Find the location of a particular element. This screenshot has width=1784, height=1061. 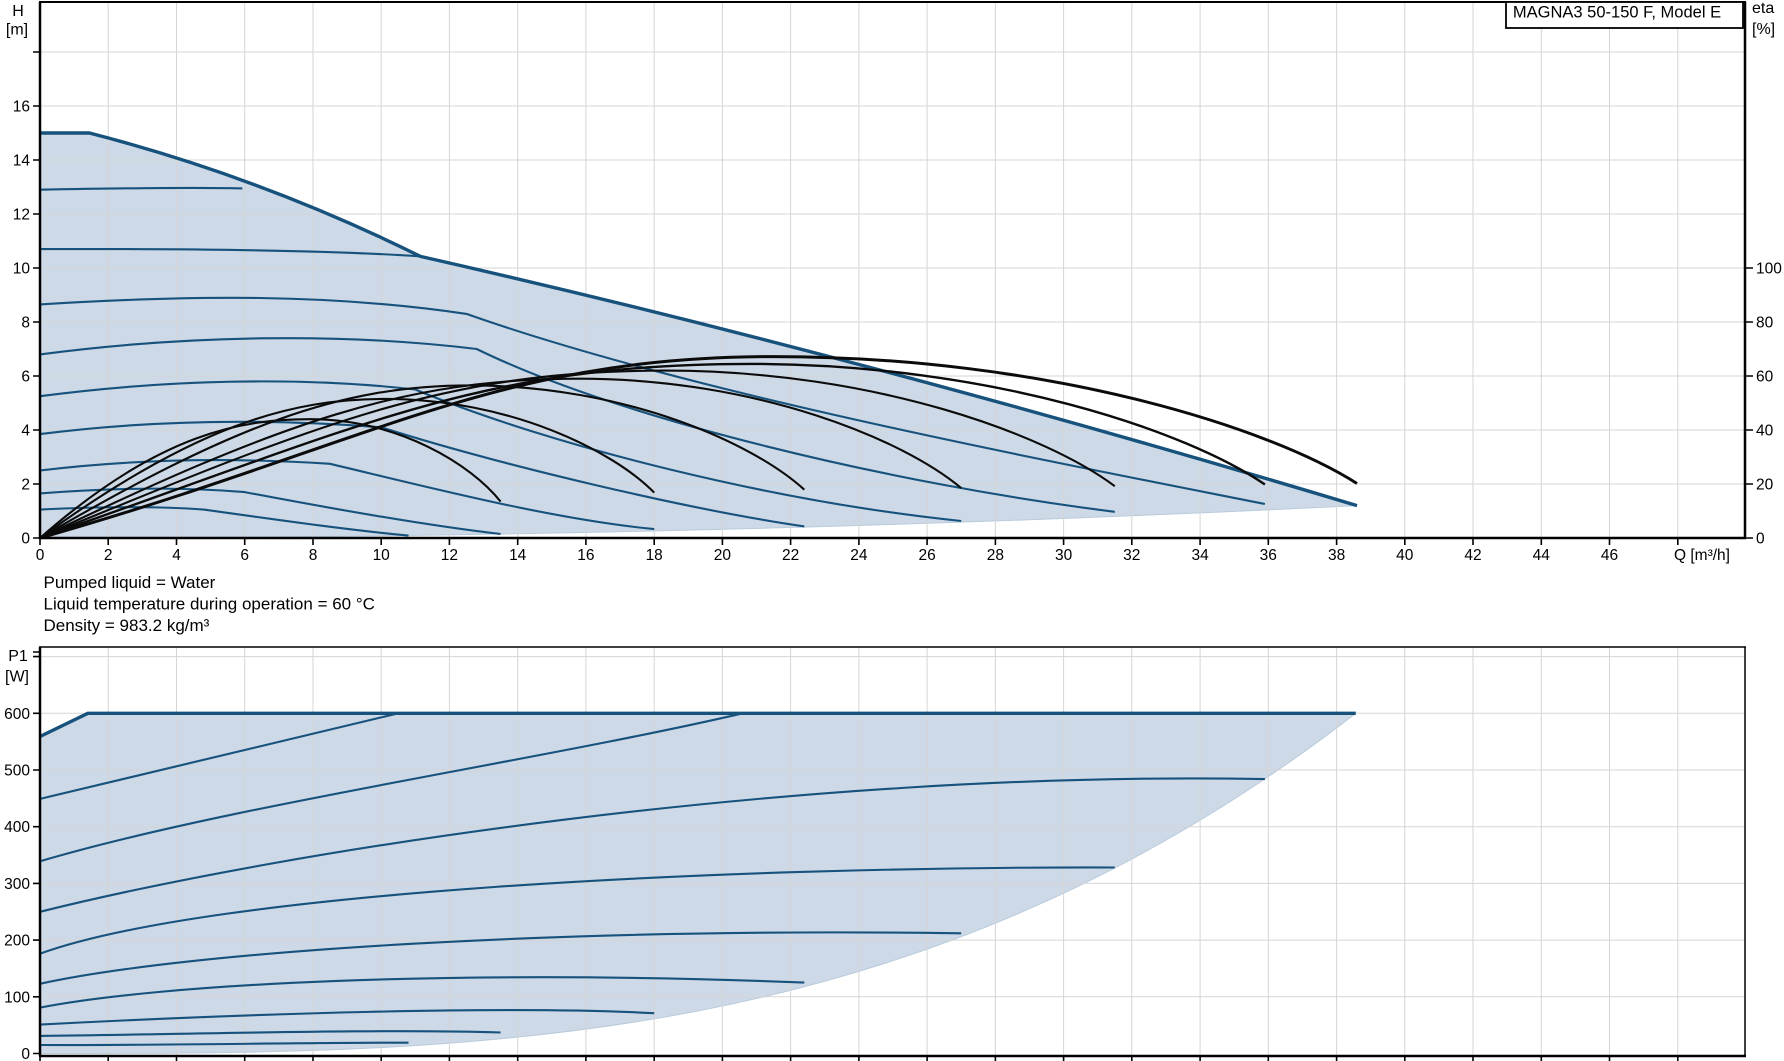

svg-text: 400 is located at coordinates (17, 827).